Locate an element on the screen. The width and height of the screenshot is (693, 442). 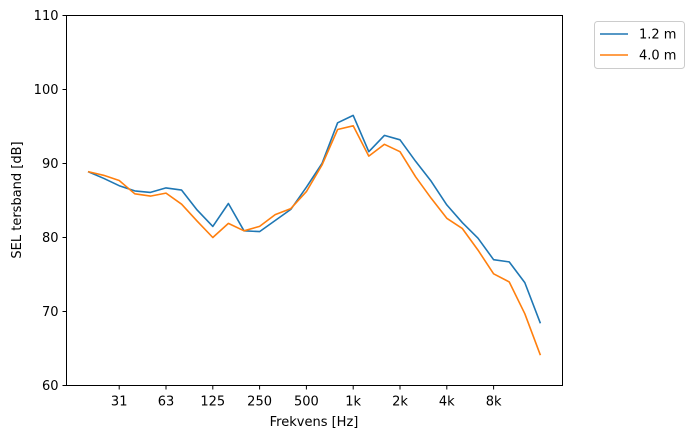
x-tick-label: 4k is located at coordinates (447, 402).